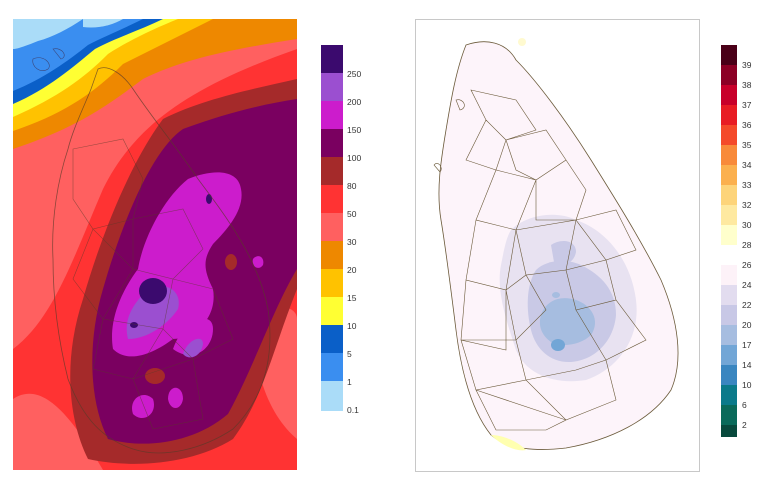 The image size is (768, 492). I want to click on rainfall-tick: 250, so click(354, 74).